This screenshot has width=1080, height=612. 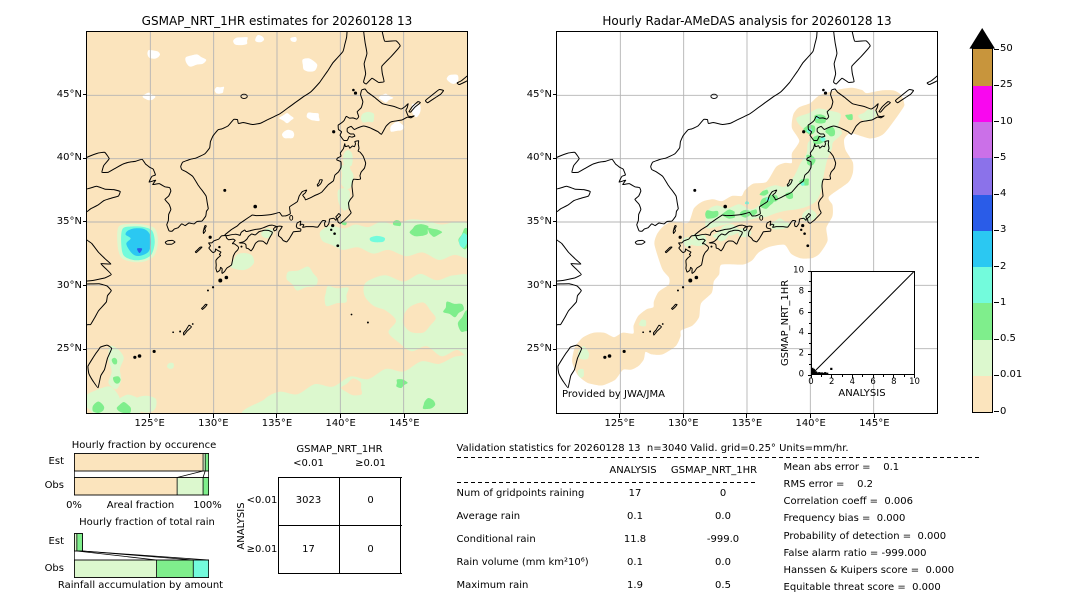 I want to click on stats-title-underline, so click(x=717, y=457).